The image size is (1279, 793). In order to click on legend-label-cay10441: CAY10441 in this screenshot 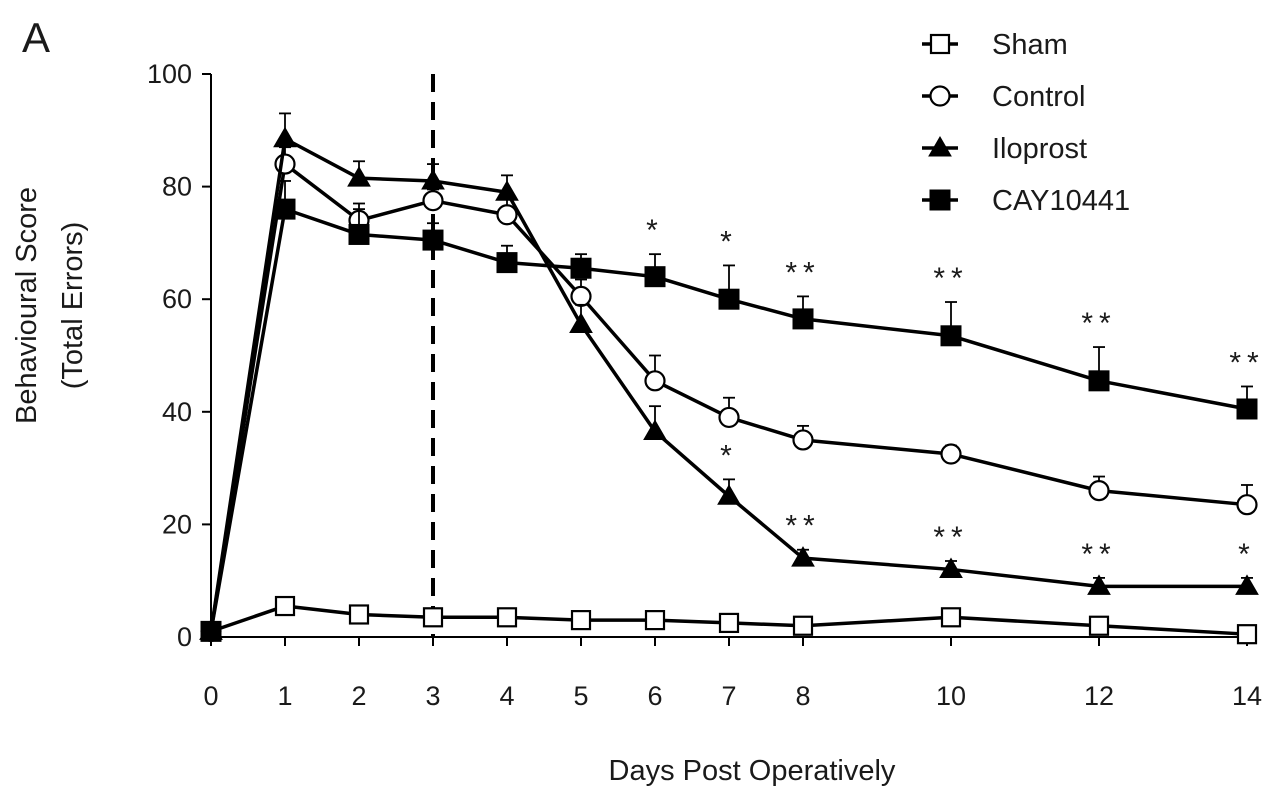, I will do `click(1061, 201)`.